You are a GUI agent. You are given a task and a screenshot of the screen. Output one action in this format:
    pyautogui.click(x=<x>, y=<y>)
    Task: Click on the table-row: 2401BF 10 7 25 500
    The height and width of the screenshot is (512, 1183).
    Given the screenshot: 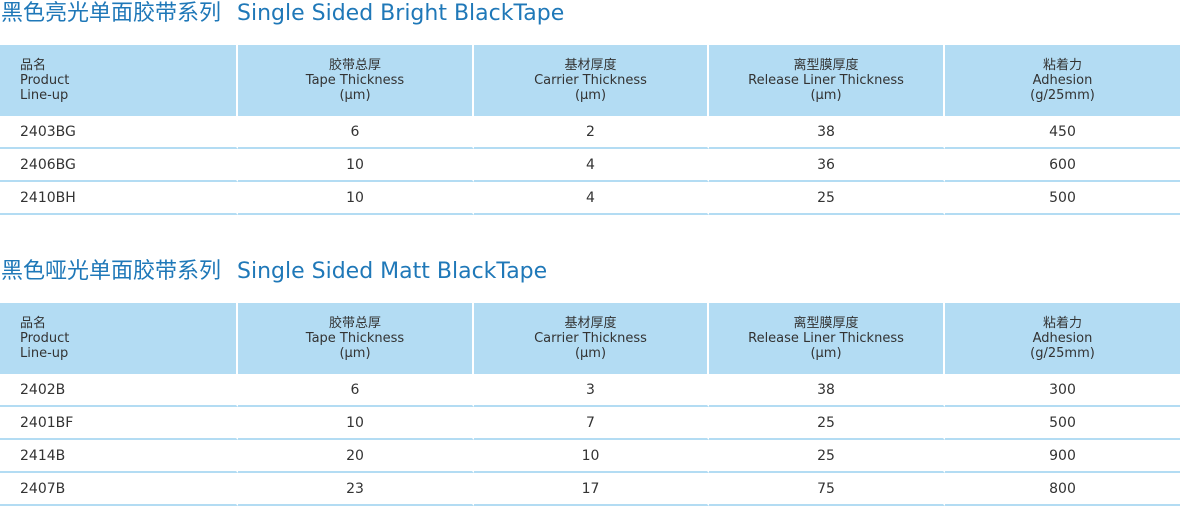 What is the action you would take?
    pyautogui.click(x=590, y=423)
    